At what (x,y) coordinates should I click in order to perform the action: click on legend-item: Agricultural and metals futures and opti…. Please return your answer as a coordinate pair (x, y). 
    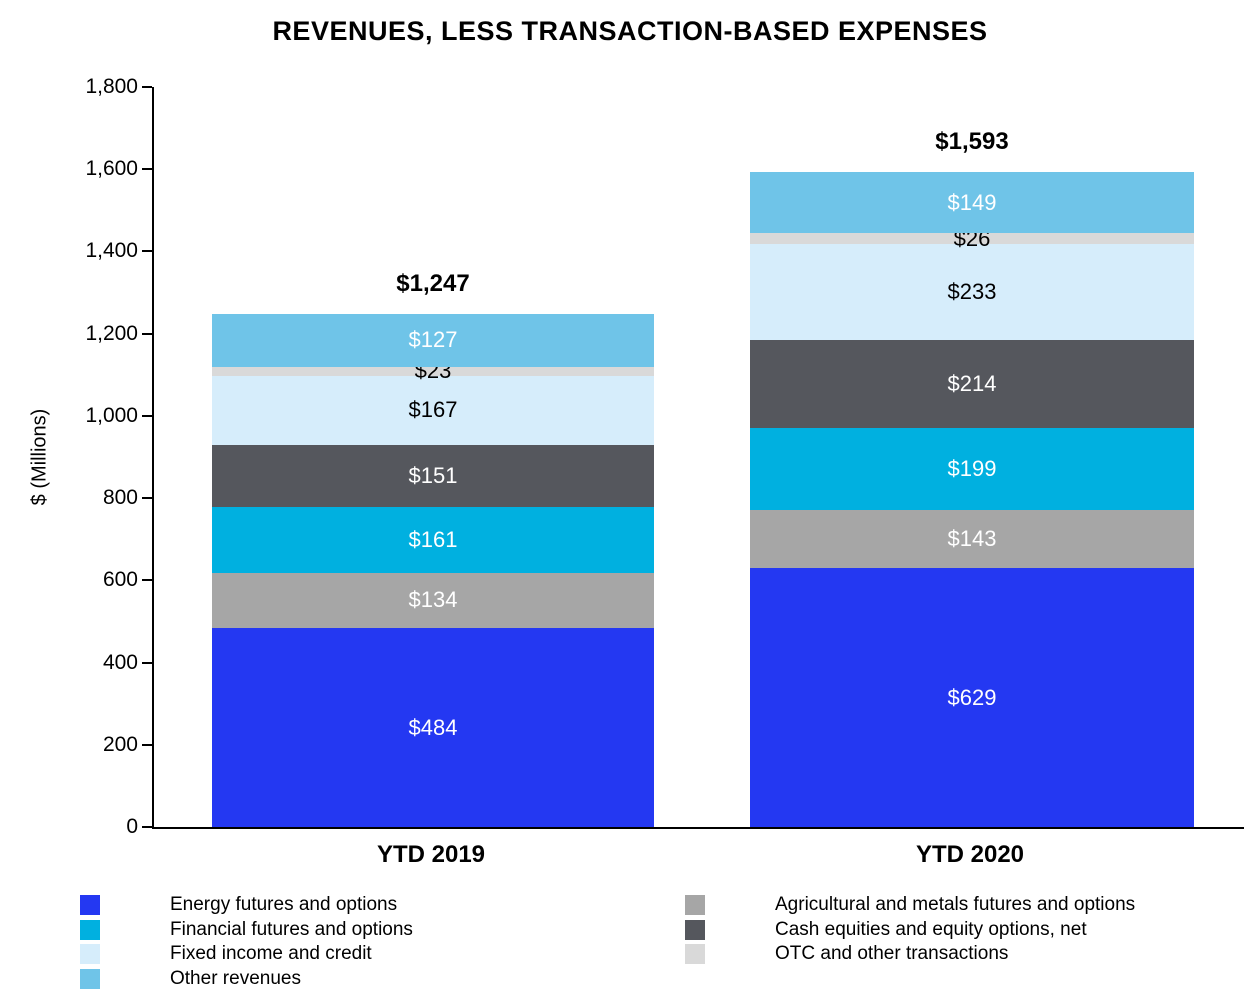
    Looking at the image, I should click on (910, 905).